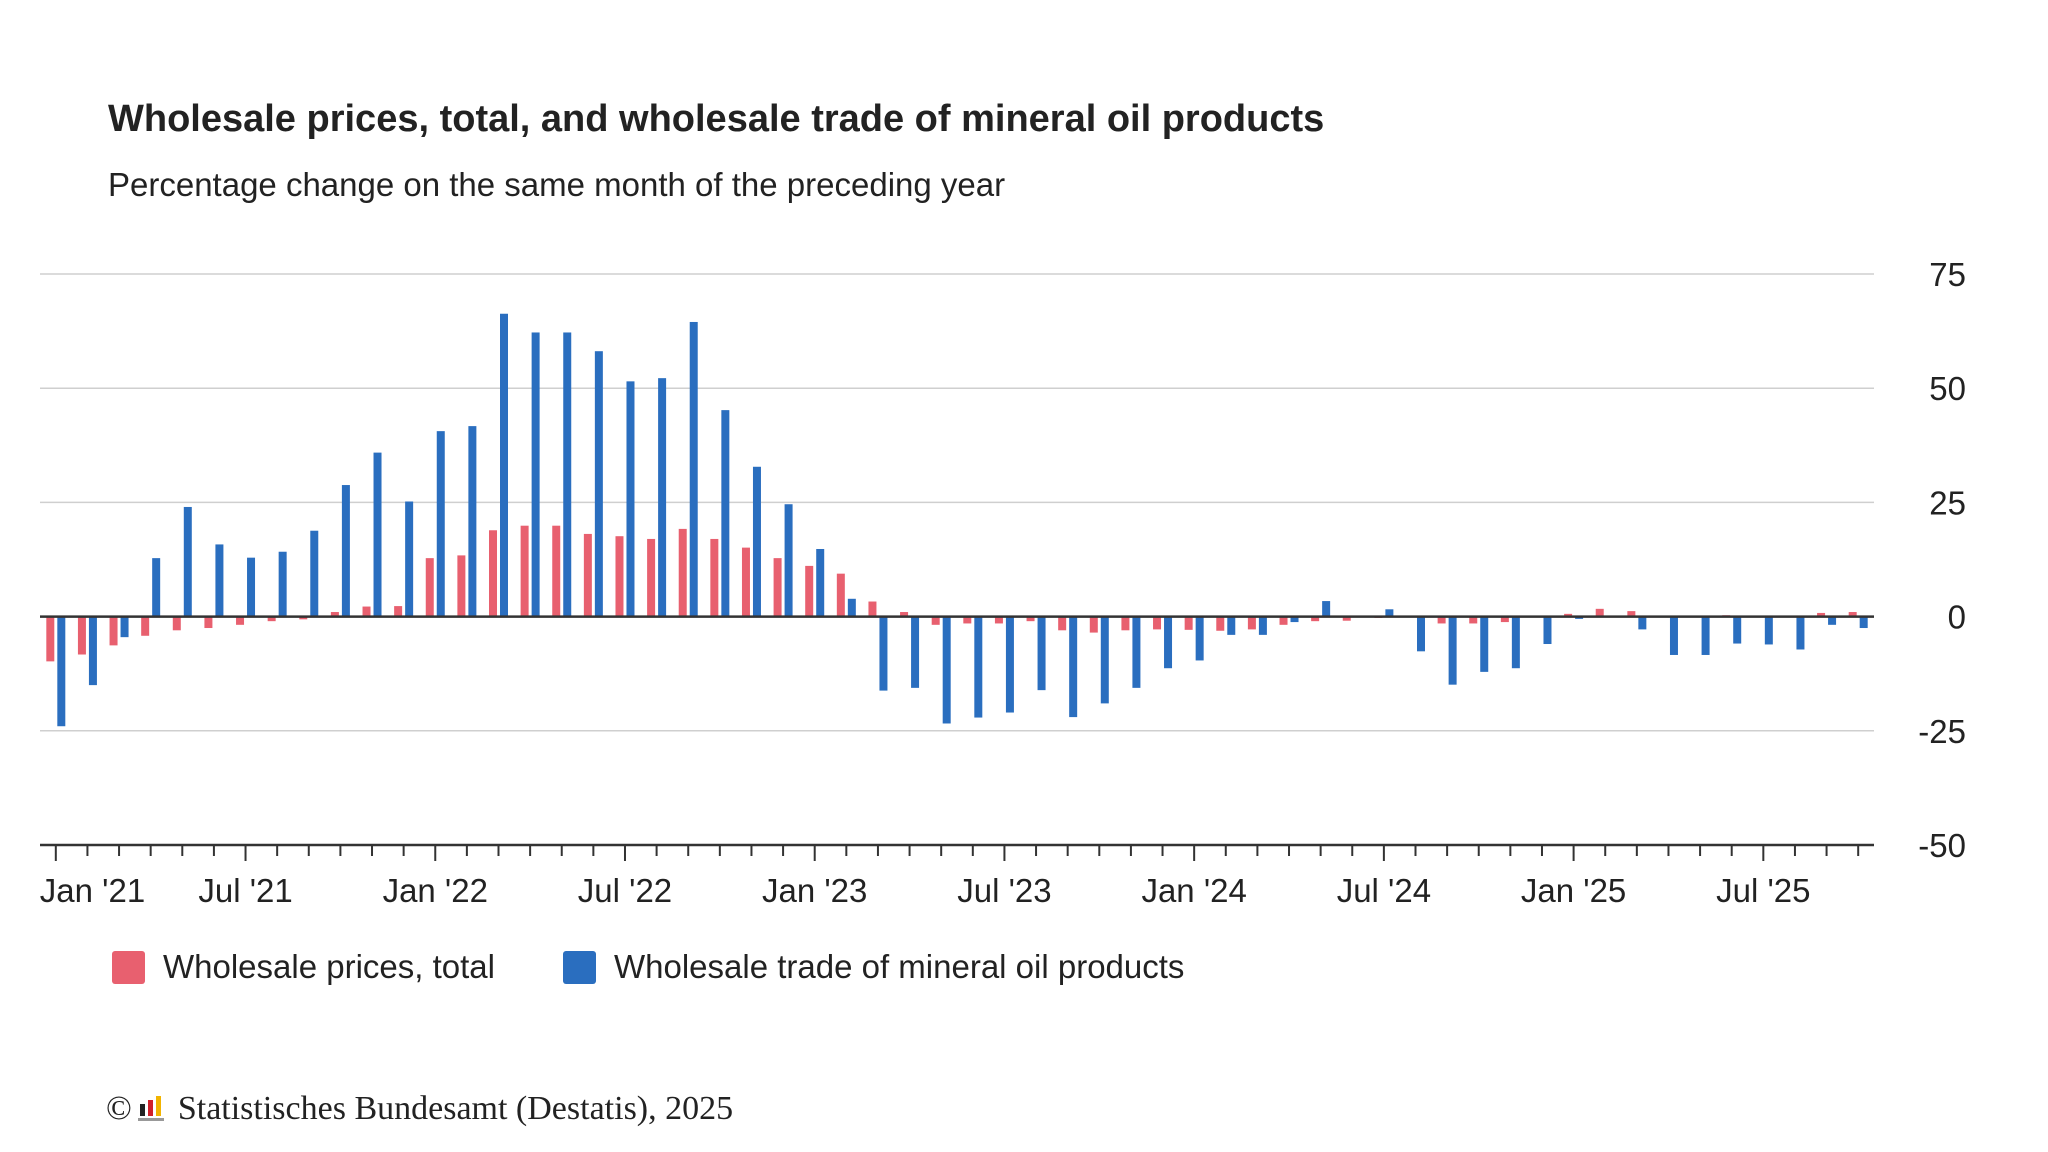 This screenshot has width=2048, height=1152. What do you see at coordinates (435, 890) in the screenshot?
I see `x-tick-label: Jan '22` at bounding box center [435, 890].